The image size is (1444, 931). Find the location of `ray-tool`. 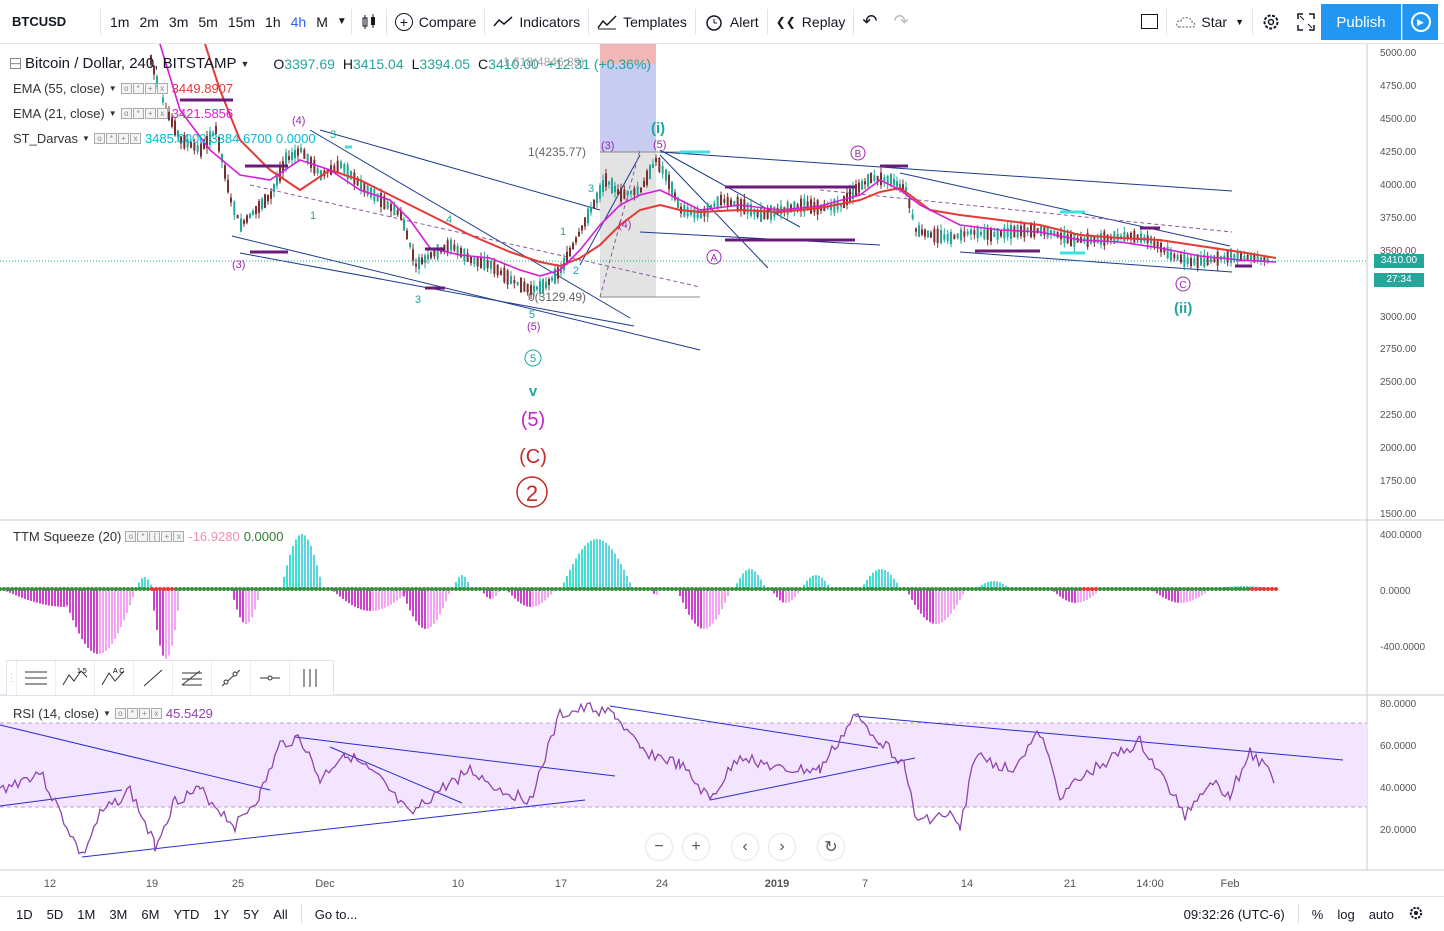

ray-tool is located at coordinates (231, 678).